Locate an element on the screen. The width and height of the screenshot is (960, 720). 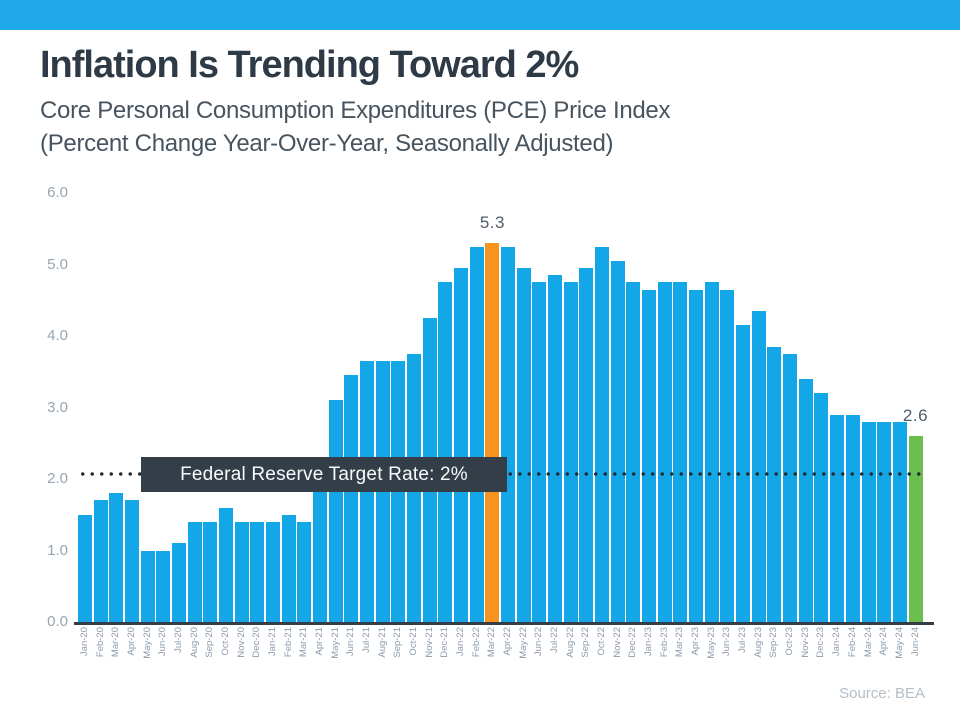
bar-value-label-Jun-24: 2.6 is located at coordinates (915, 416).